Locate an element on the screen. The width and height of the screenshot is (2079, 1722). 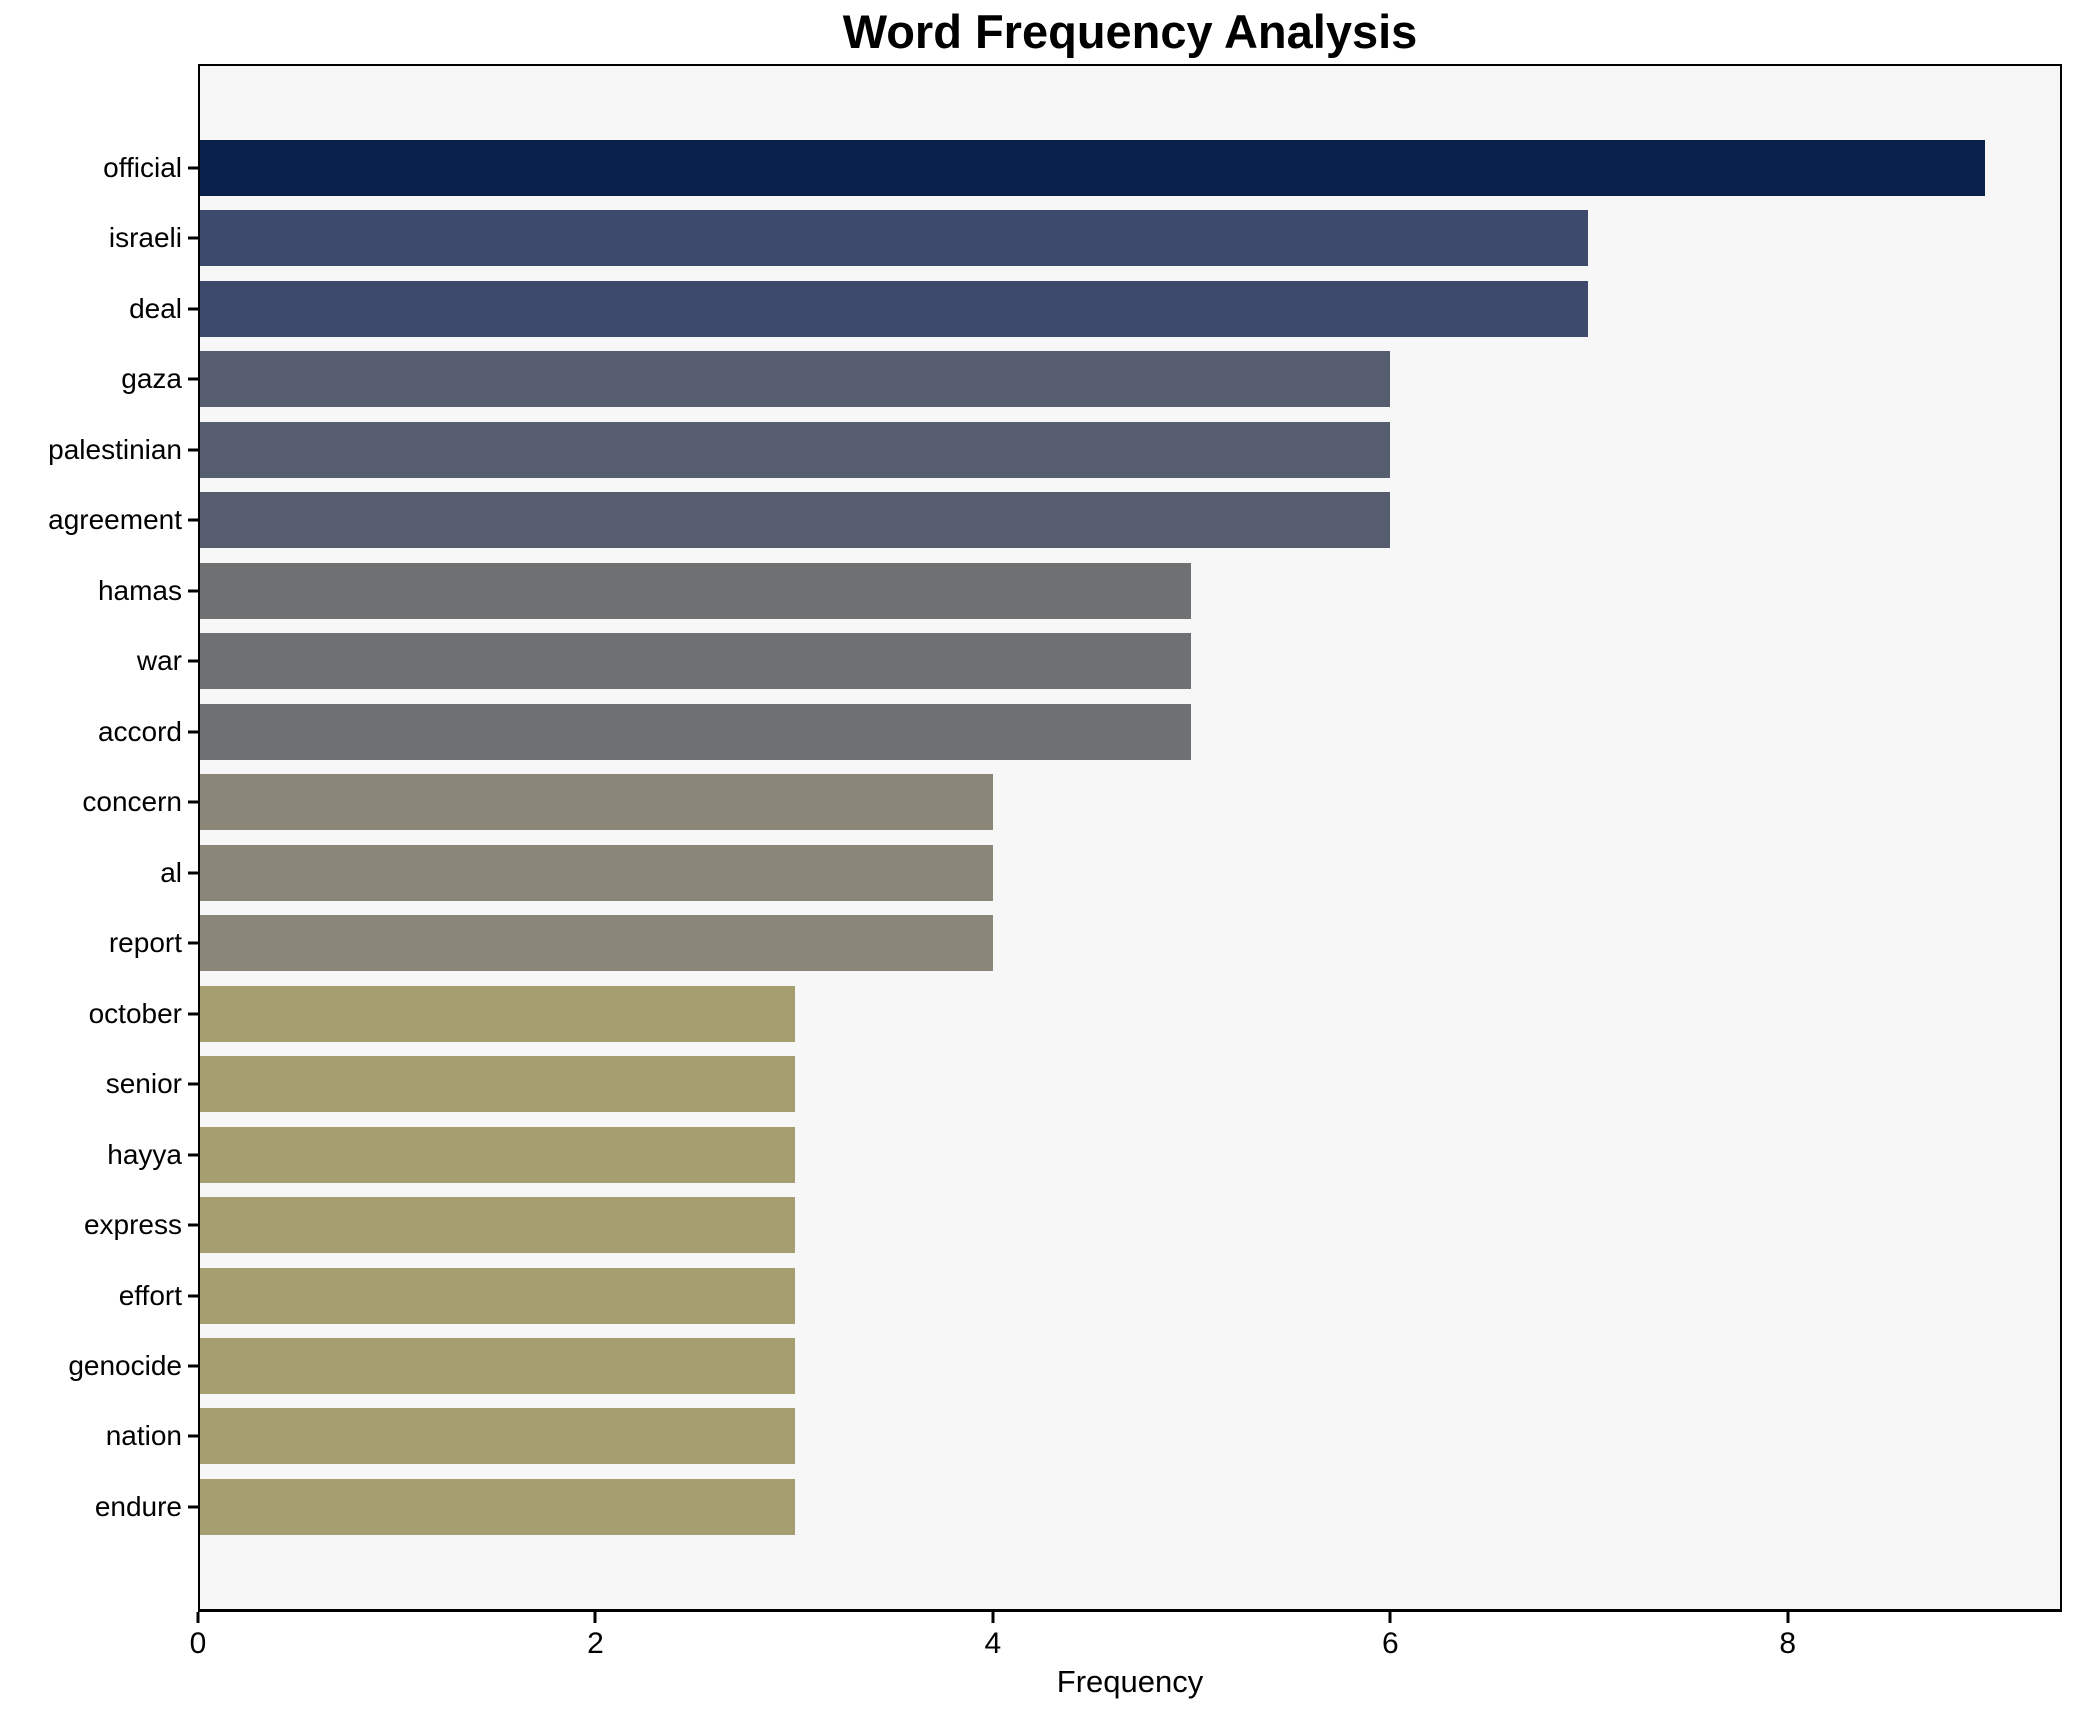
bar-row: hamas is located at coordinates (1079, 590).